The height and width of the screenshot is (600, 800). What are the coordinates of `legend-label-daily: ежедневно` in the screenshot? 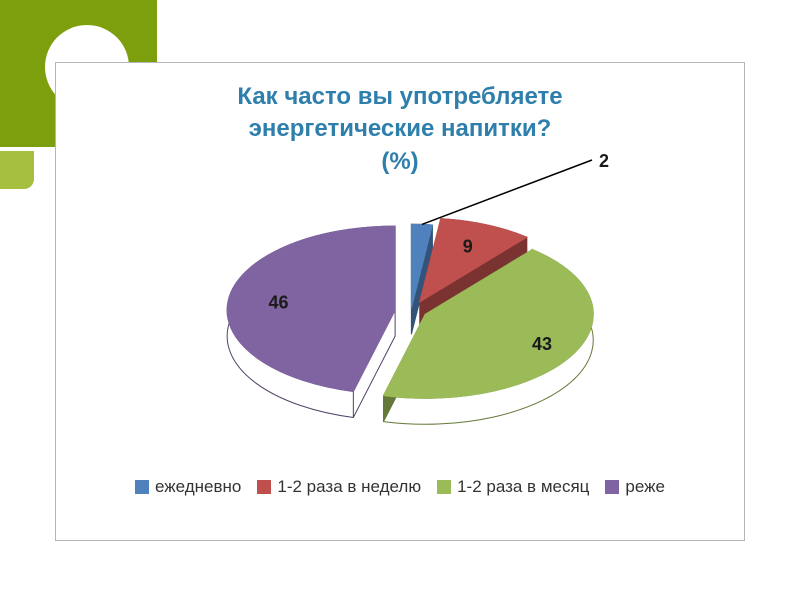 It's located at (198, 486).